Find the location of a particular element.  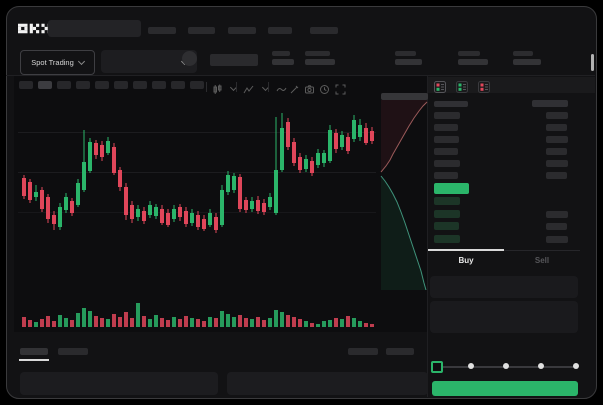

history-clock-icon is located at coordinates (325, 88).